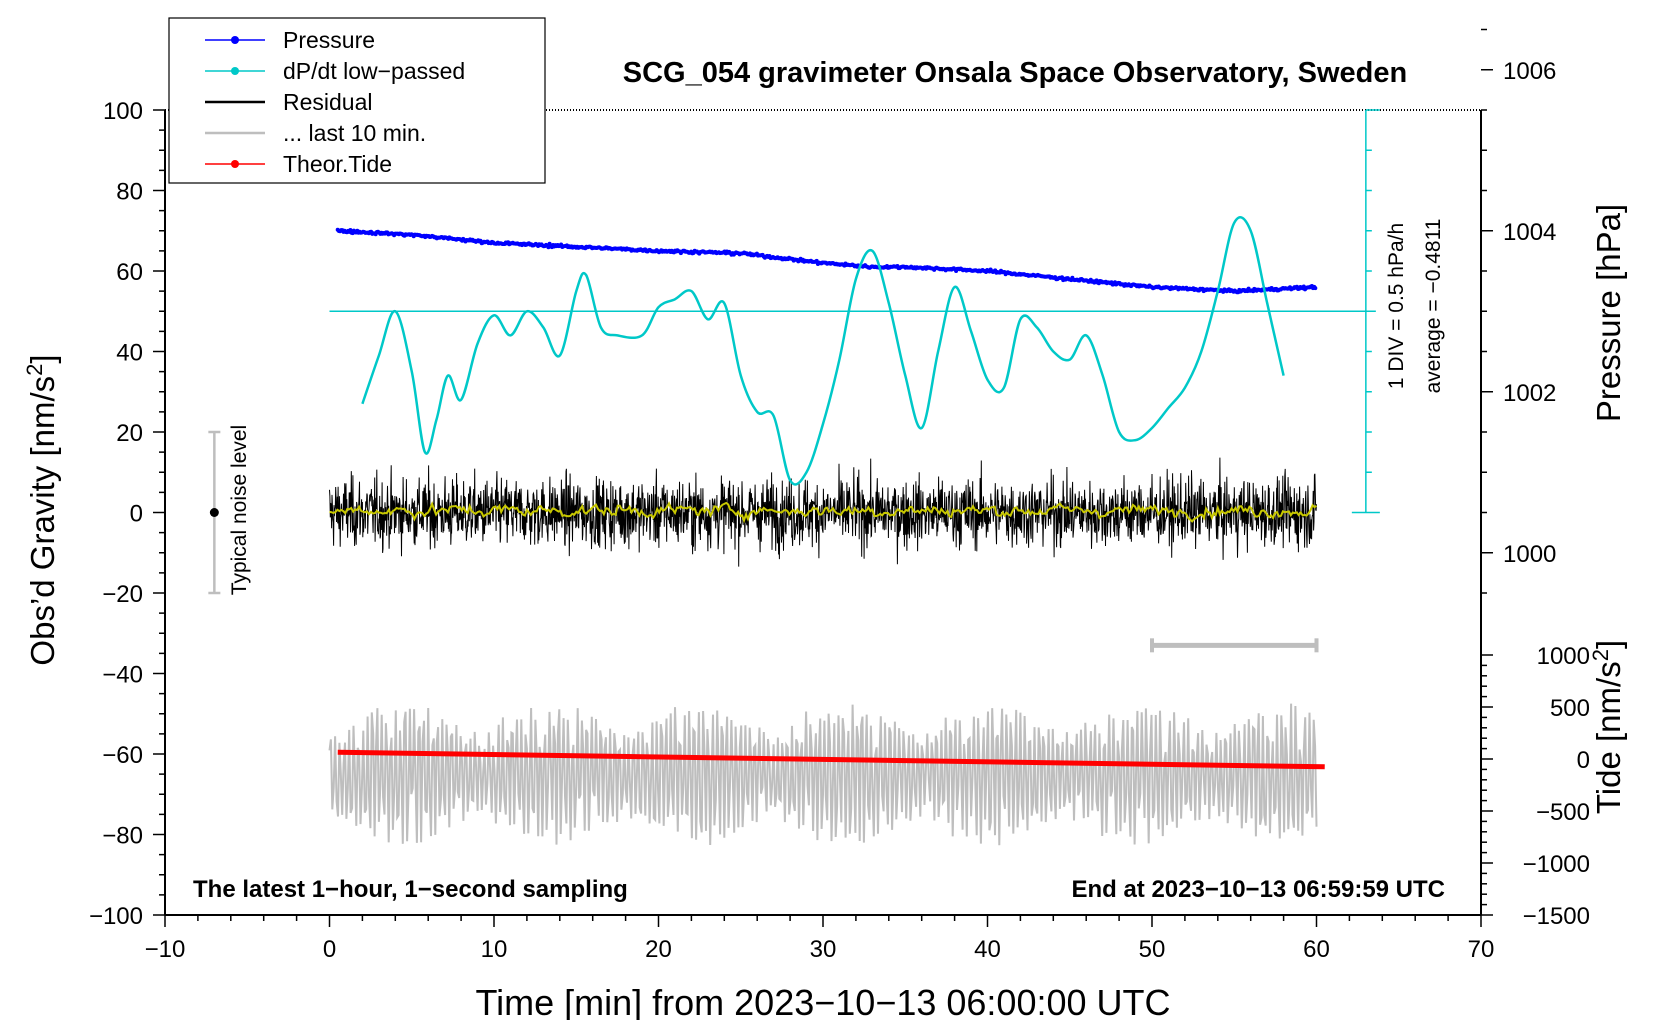 The image size is (1660, 1020). I want to click on tide-series-line, so click(831, 759).